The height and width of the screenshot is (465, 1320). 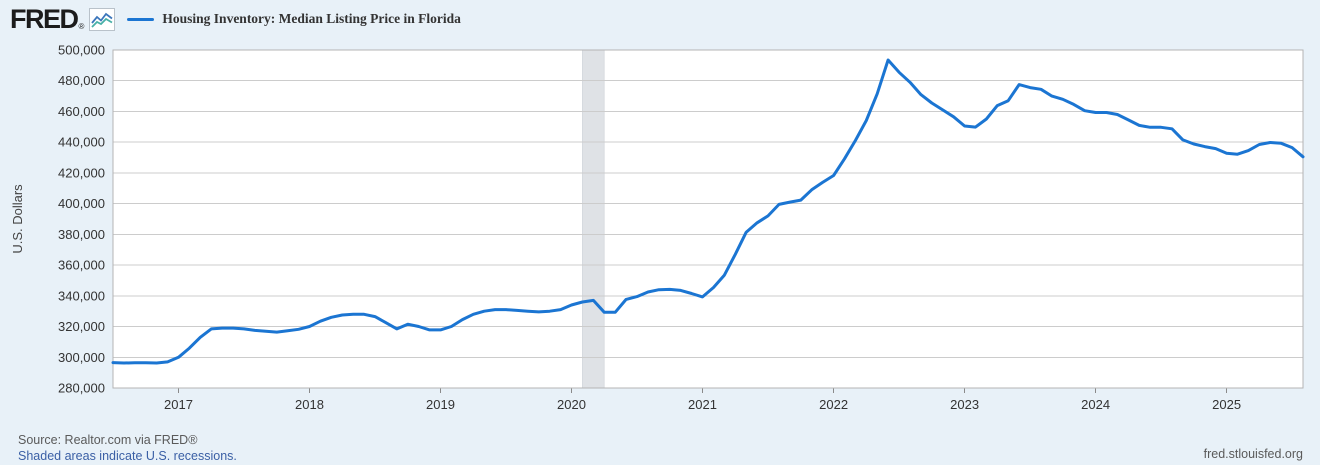 I want to click on fred-logo: FRED ®, so click(x=63, y=18).